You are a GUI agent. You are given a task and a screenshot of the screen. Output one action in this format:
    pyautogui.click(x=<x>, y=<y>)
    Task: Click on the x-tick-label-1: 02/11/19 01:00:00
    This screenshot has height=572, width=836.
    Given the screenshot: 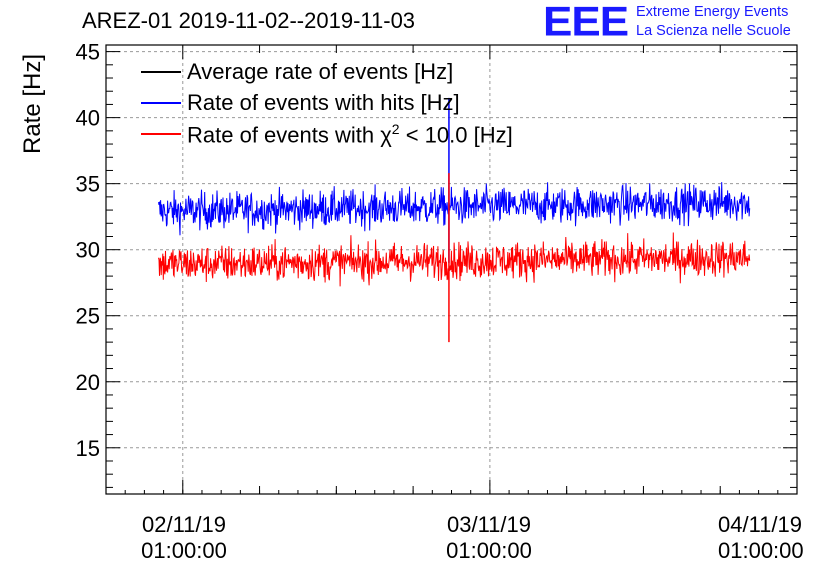 What is the action you would take?
    pyautogui.click(x=184, y=537)
    